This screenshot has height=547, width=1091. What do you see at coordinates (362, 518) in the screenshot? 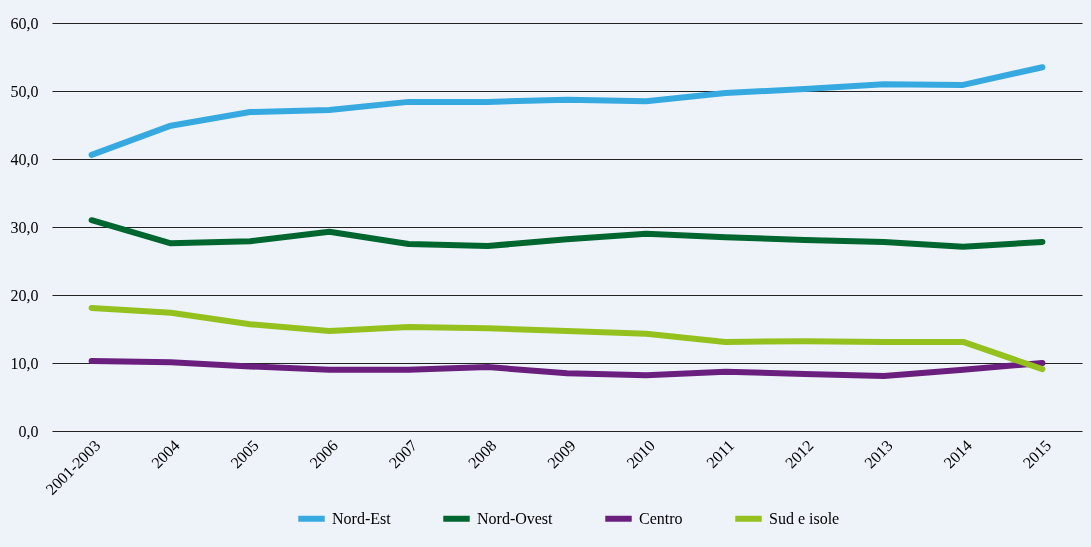
I see `legend-label: Nord-Est` at bounding box center [362, 518].